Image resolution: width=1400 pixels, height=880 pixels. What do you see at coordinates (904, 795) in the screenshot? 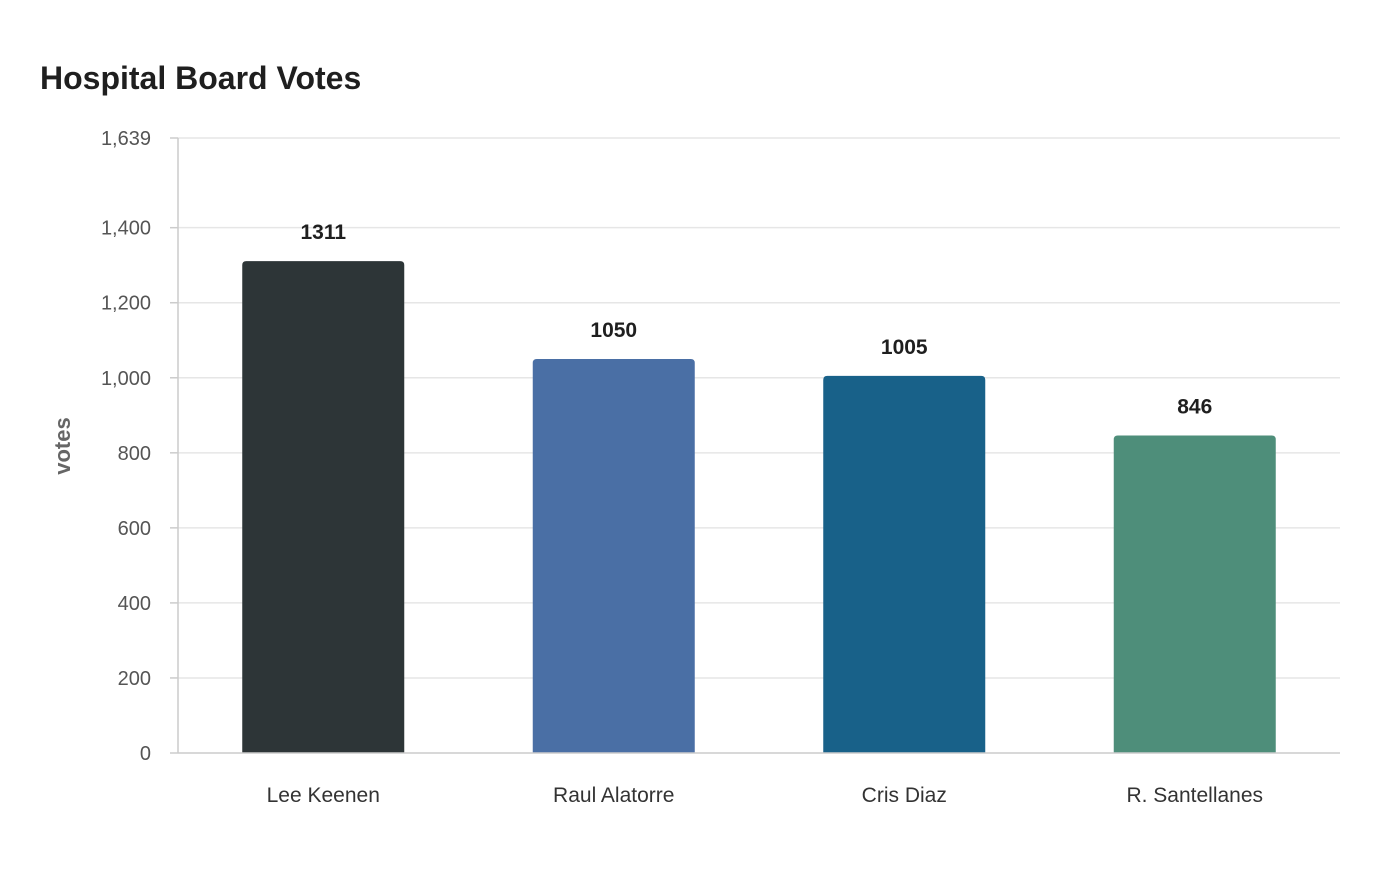
I see `x-category-label: Cris Diaz` at bounding box center [904, 795].